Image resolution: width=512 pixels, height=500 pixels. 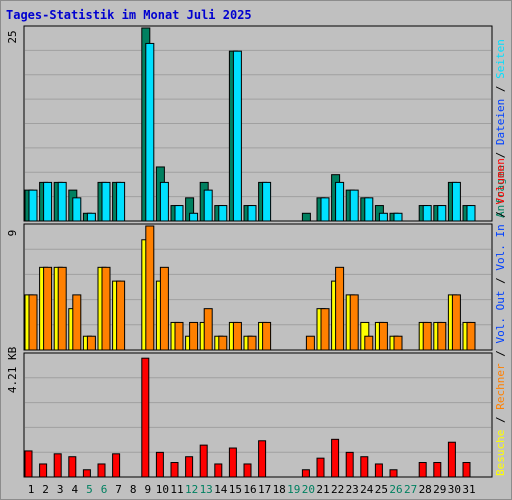 What do you see at coordinates (45, 489) in the screenshot?
I see `x-tick-label: 2` at bounding box center [45, 489].